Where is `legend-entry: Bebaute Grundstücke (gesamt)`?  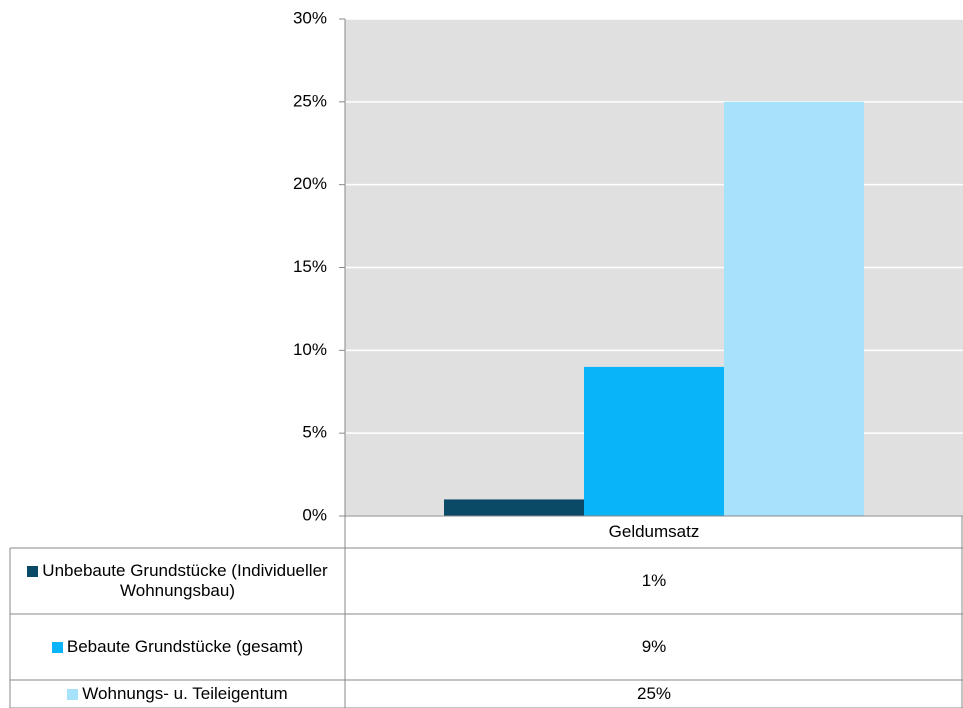 legend-entry: Bebaute Grundstücke (gesamt) is located at coordinates (177, 647).